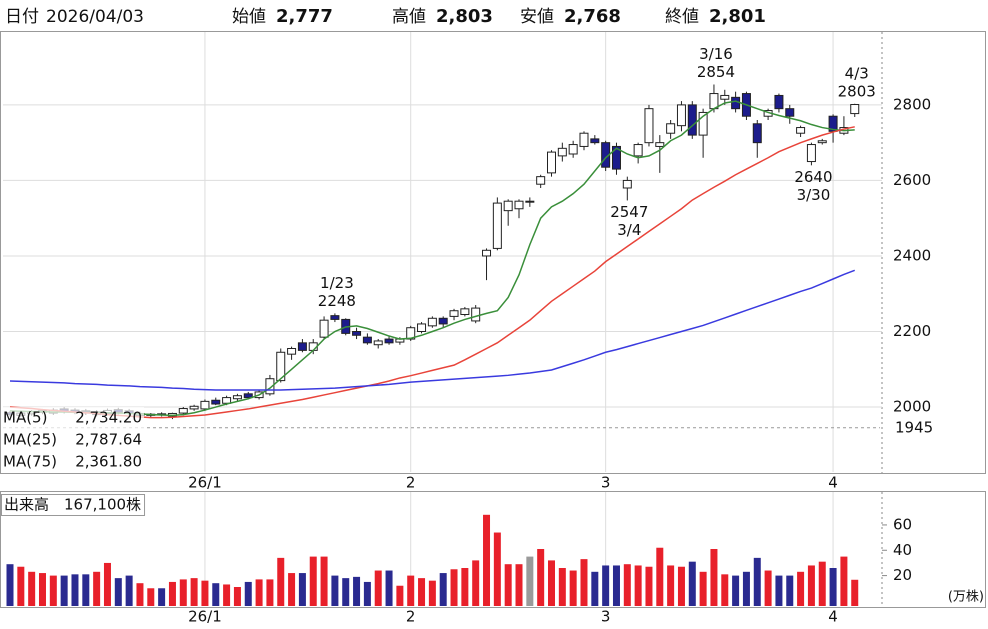  I want to click on y-tick-label: 2800, so click(912, 104).